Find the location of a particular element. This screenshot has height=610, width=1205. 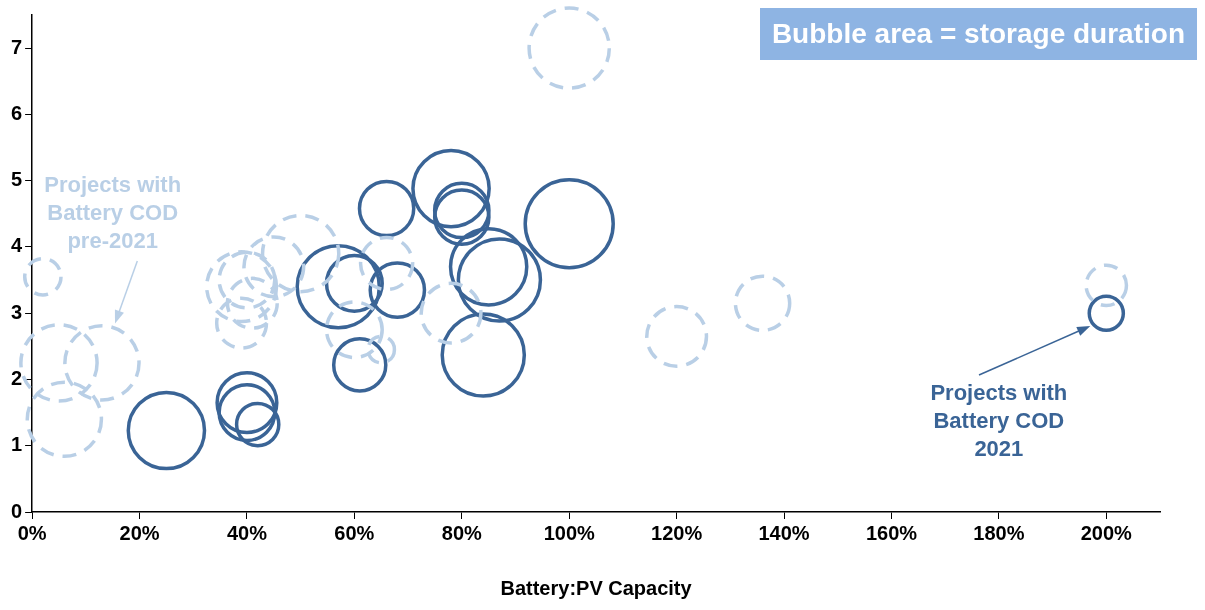

y-tick-label: 2 is located at coordinates (17, 377).